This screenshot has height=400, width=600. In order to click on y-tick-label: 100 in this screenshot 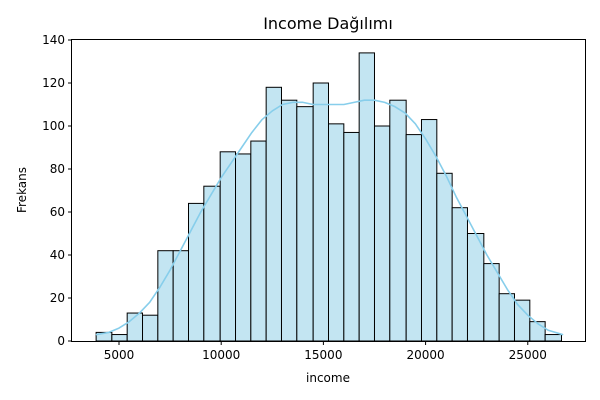, I will do `click(53, 126)`.